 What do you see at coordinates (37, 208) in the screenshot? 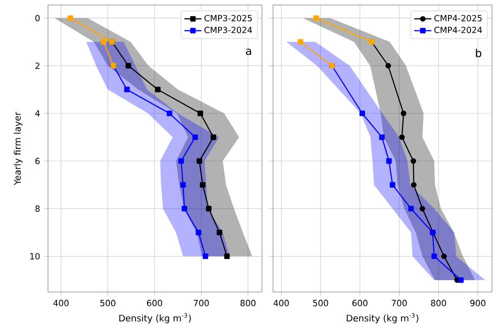
I see `y-tick-label: 8` at bounding box center [37, 208].